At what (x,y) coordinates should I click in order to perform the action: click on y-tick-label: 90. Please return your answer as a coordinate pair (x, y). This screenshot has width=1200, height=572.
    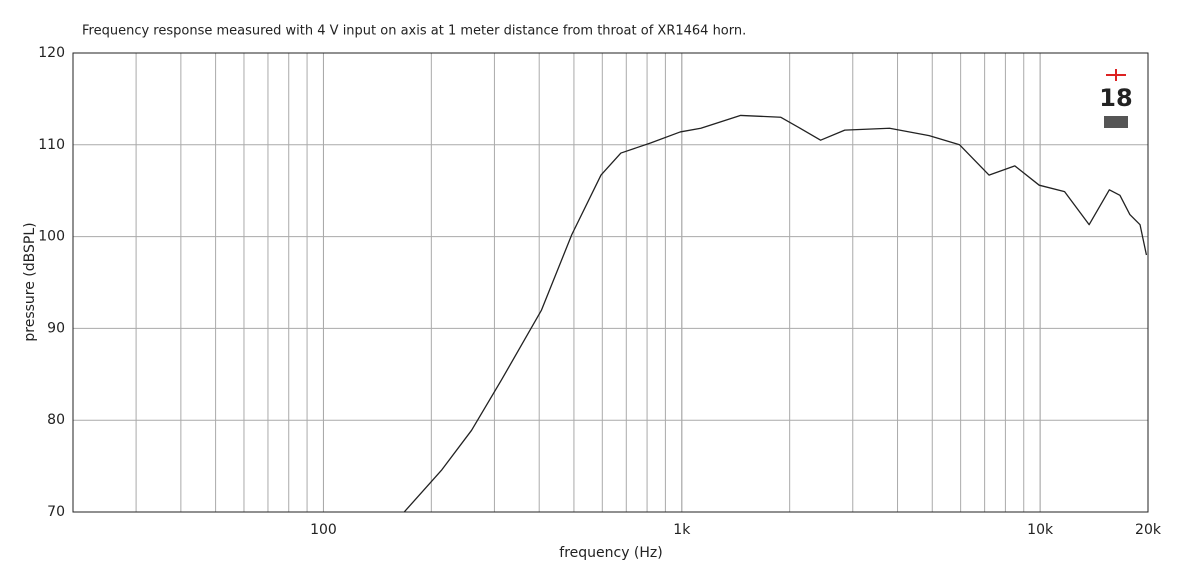
    Looking at the image, I should click on (56, 328).